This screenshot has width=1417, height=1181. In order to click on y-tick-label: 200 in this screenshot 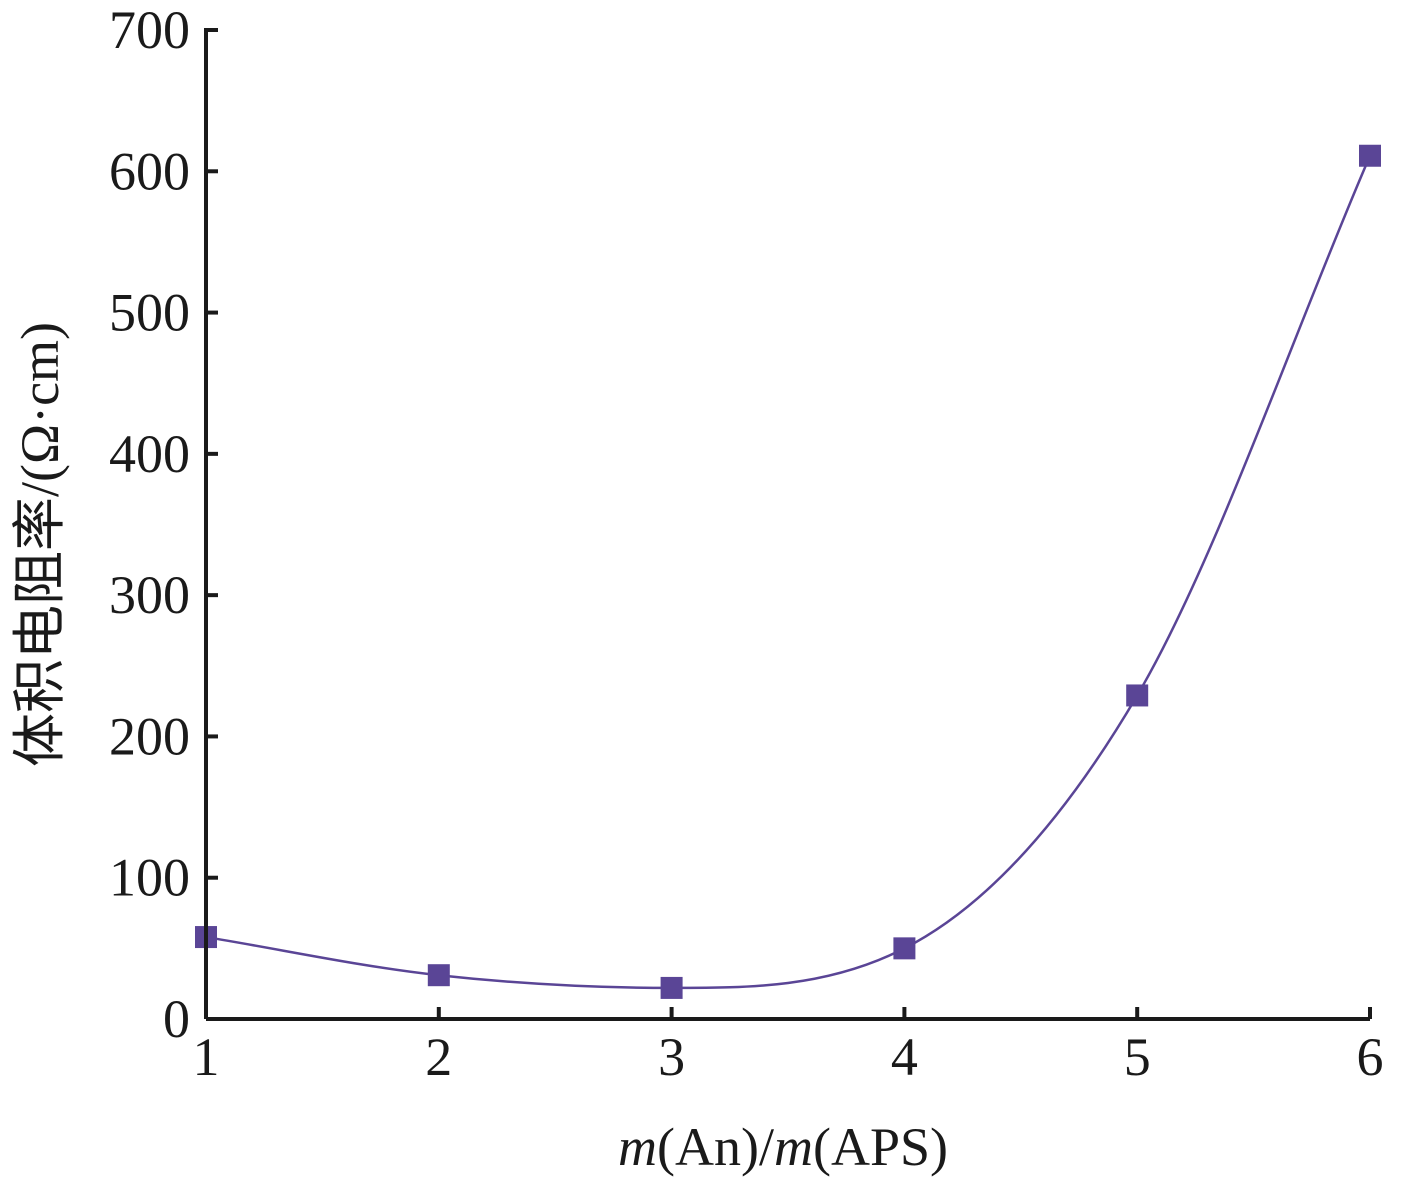, I will do `click(149, 736)`.